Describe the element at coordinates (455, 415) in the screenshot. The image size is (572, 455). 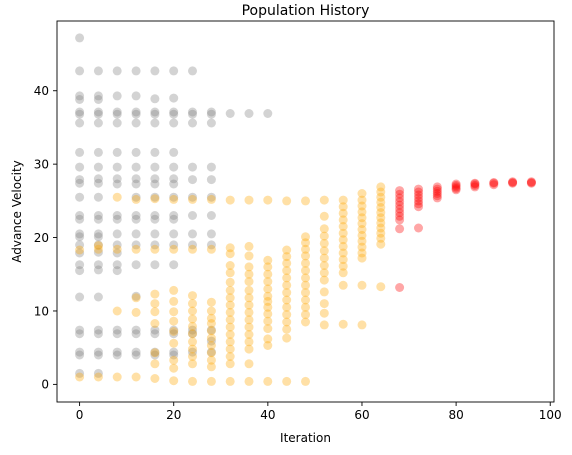
I see `x-tick-label: 80` at that location.